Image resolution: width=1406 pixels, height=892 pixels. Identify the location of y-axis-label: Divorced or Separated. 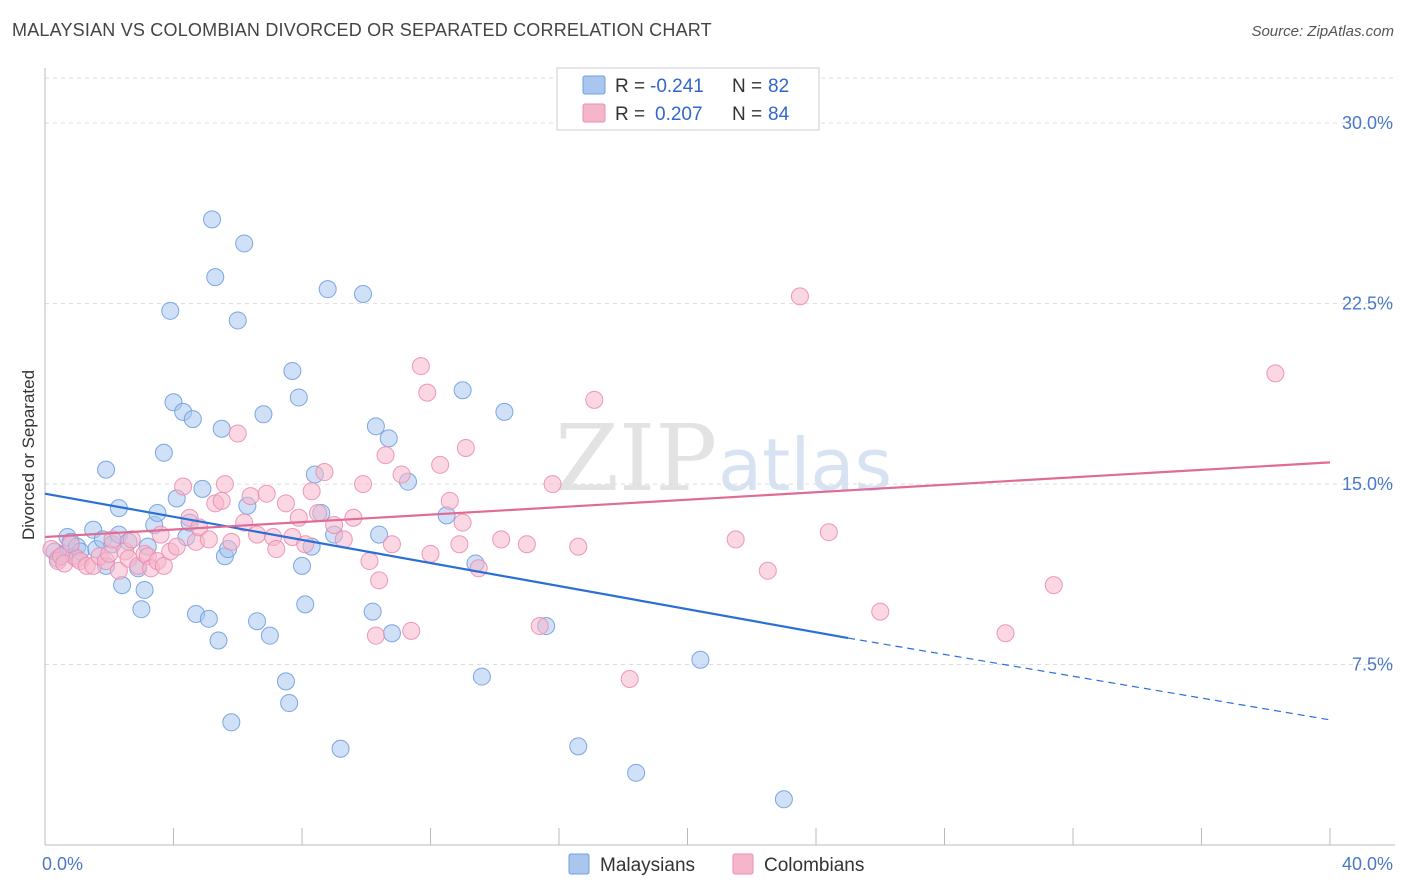
(28, 455).